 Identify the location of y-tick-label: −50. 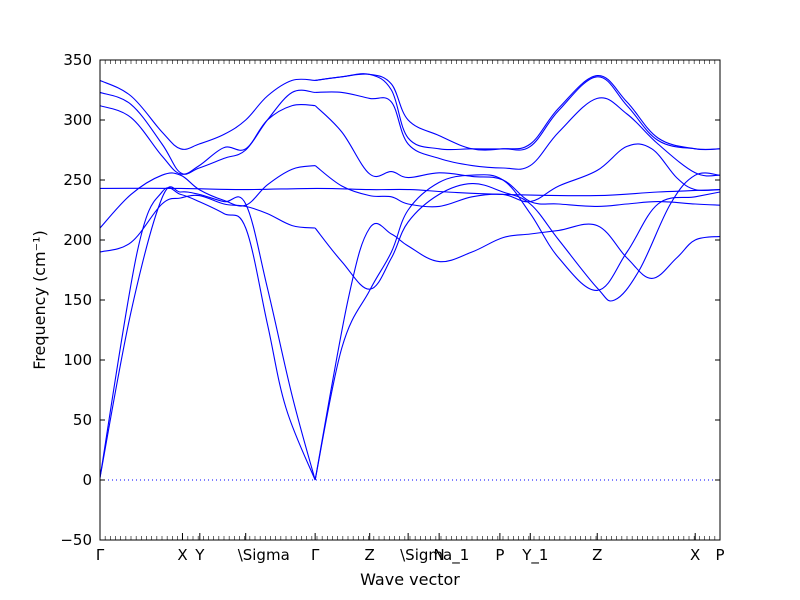
(76, 540).